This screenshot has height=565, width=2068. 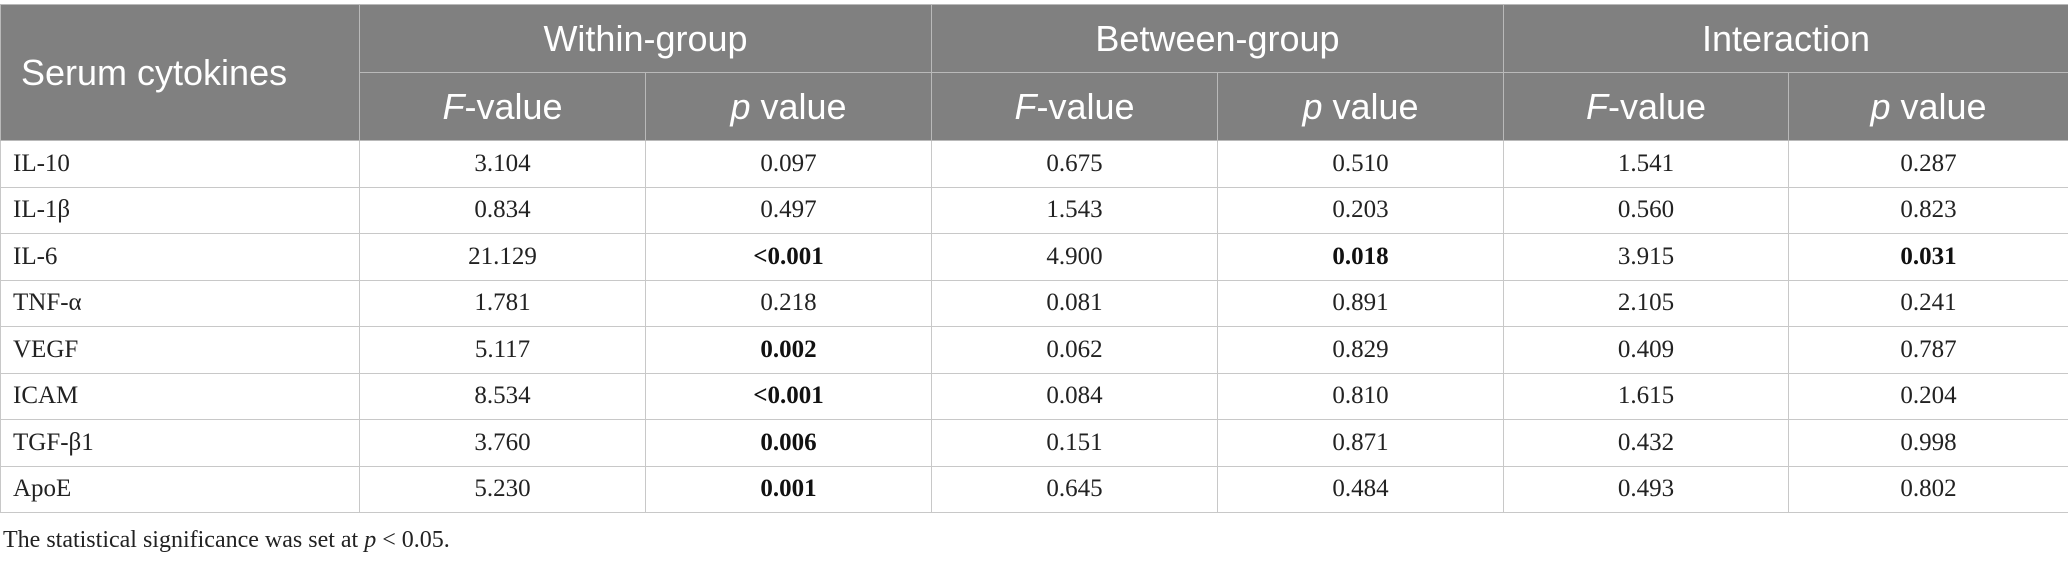 What do you see at coordinates (1360, 257) in the screenshot?
I see `p-value-cell: 0.018` at bounding box center [1360, 257].